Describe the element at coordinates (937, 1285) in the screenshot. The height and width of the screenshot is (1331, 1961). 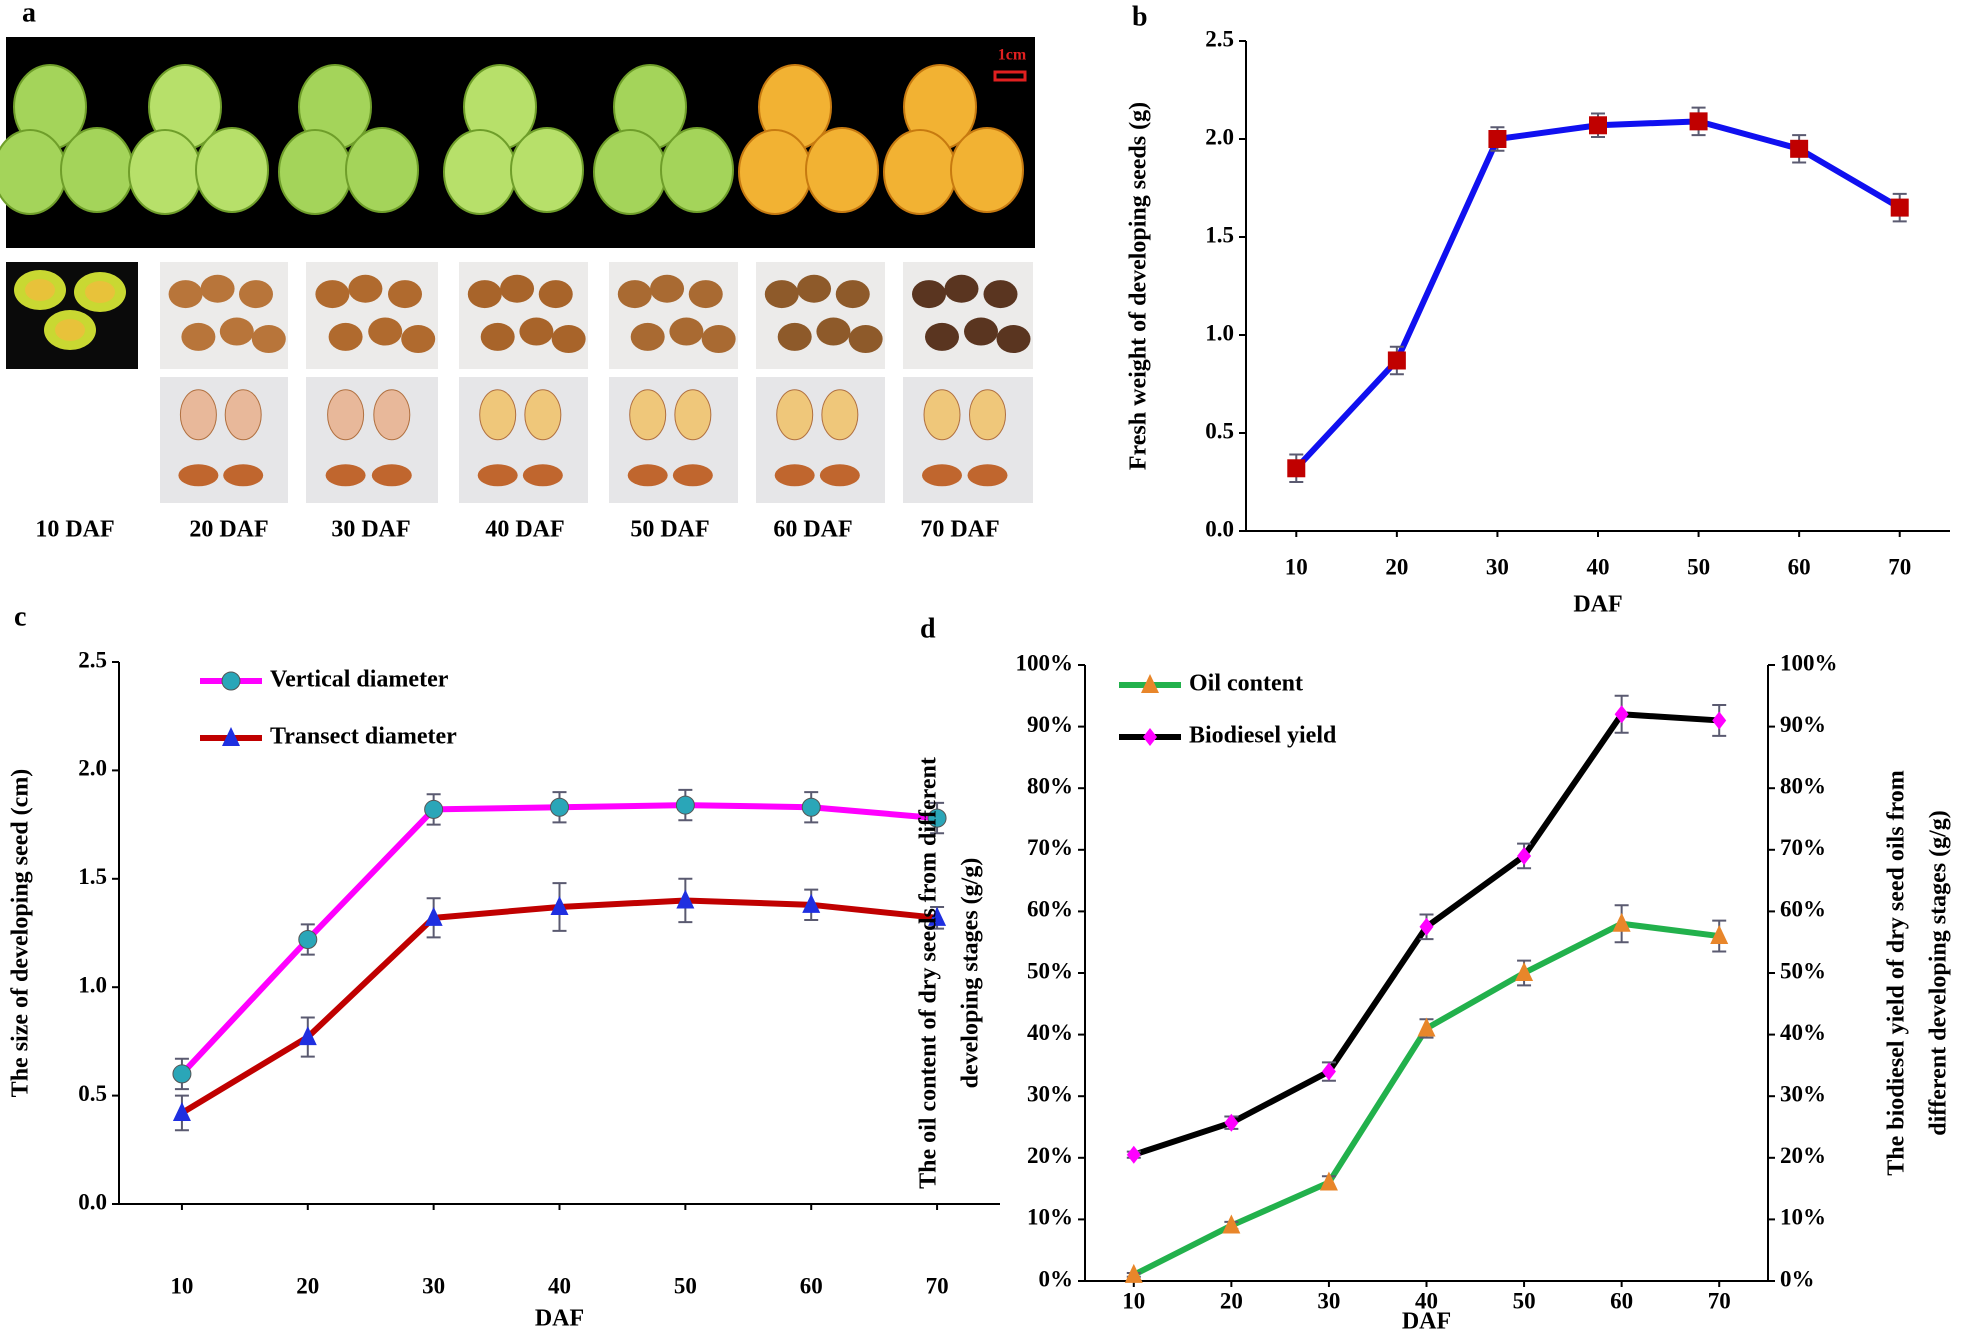
I see `x-tick-label: 70` at that location.